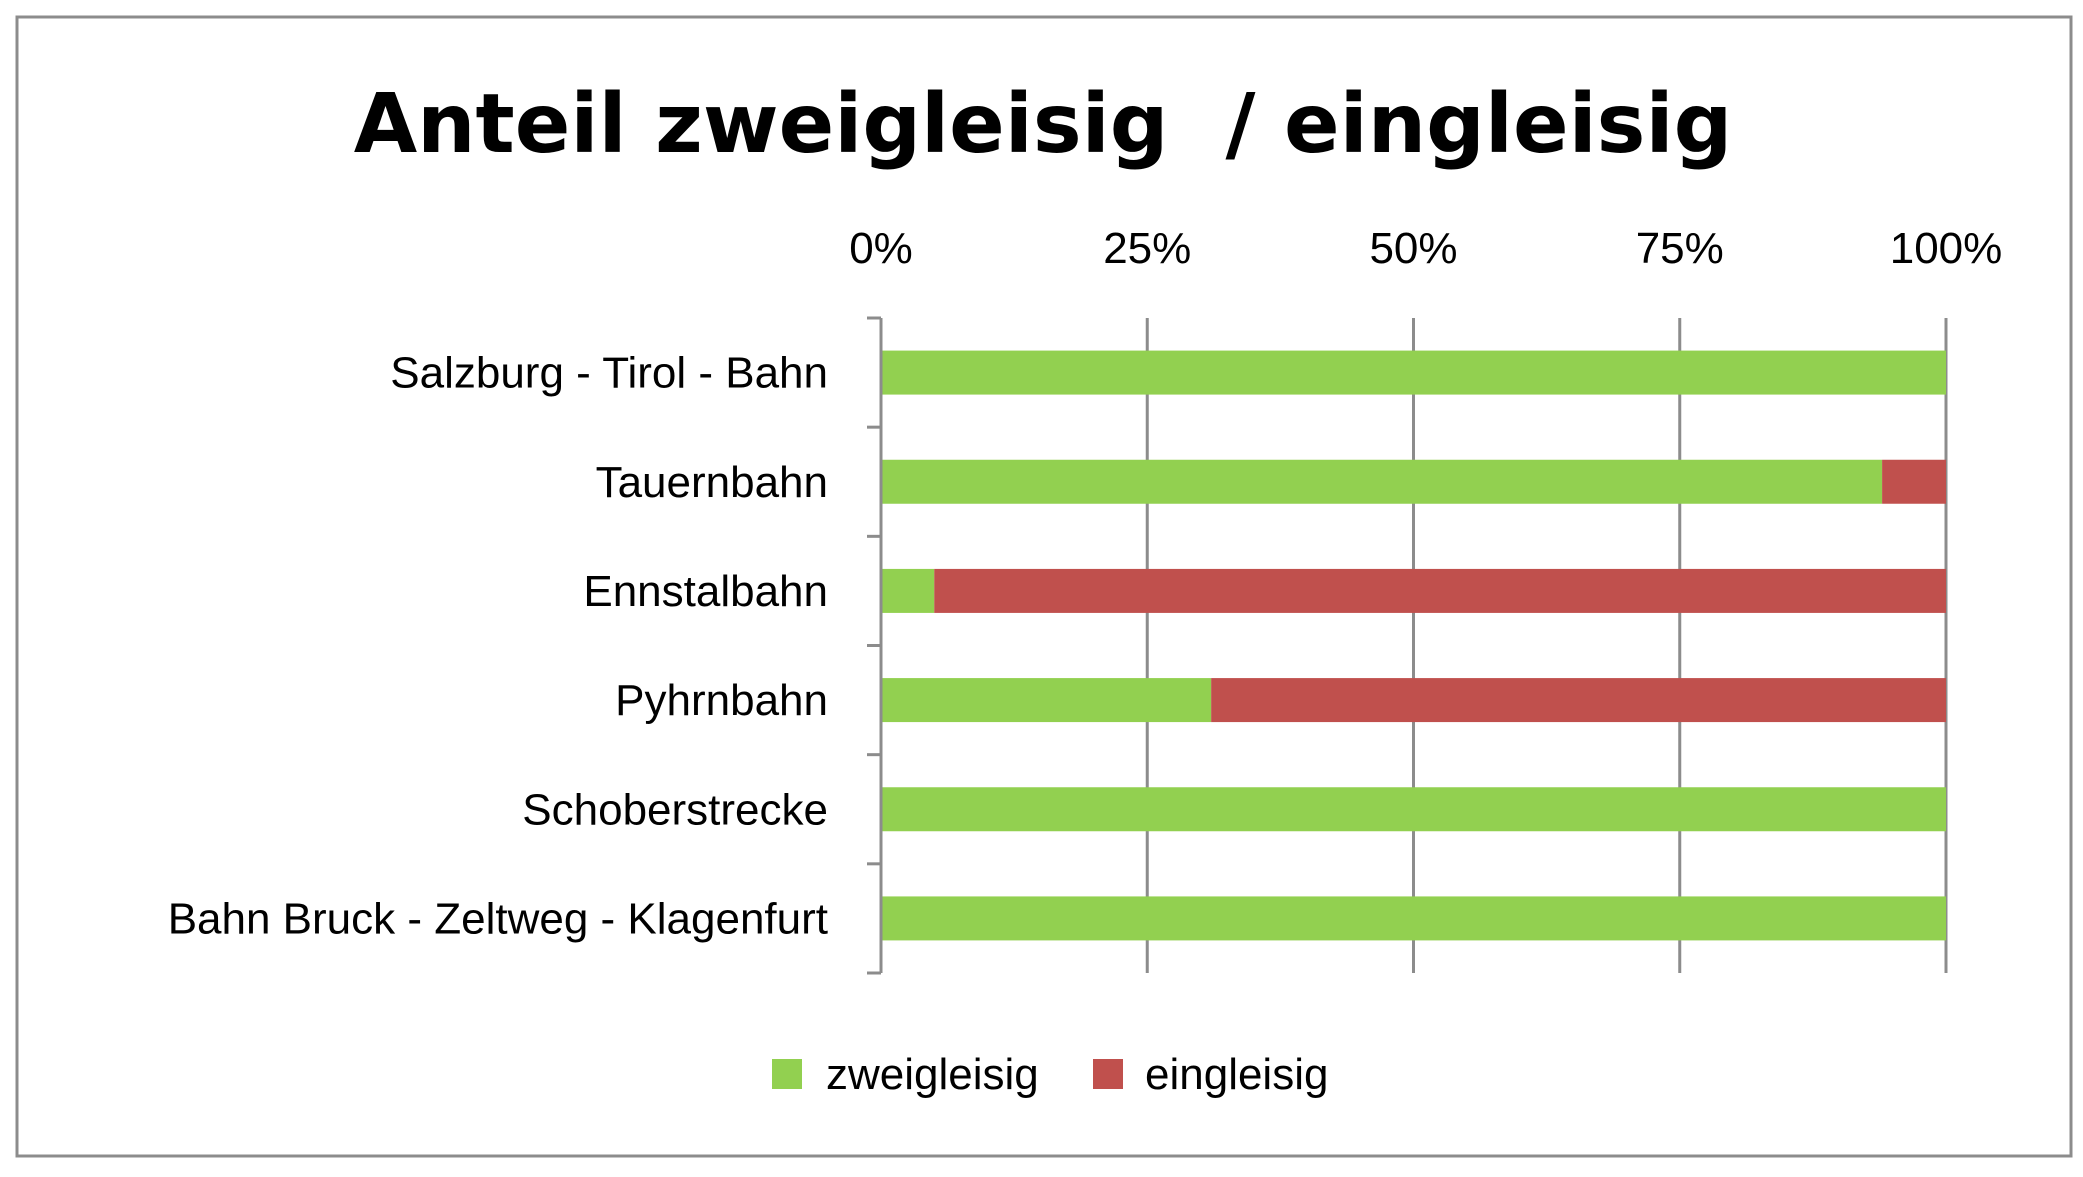 The width and height of the screenshot is (2083, 1177). I want to click on category-label: Salzburg - Tirol - Bahn, so click(609, 373).